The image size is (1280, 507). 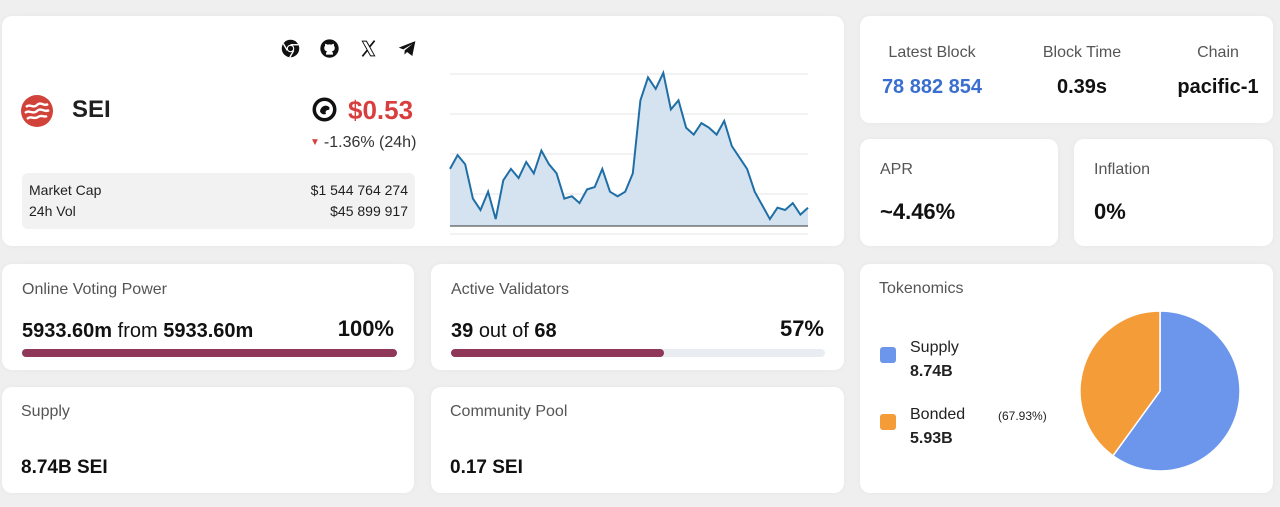 I want to click on voting-power-bar, so click(x=209, y=353).